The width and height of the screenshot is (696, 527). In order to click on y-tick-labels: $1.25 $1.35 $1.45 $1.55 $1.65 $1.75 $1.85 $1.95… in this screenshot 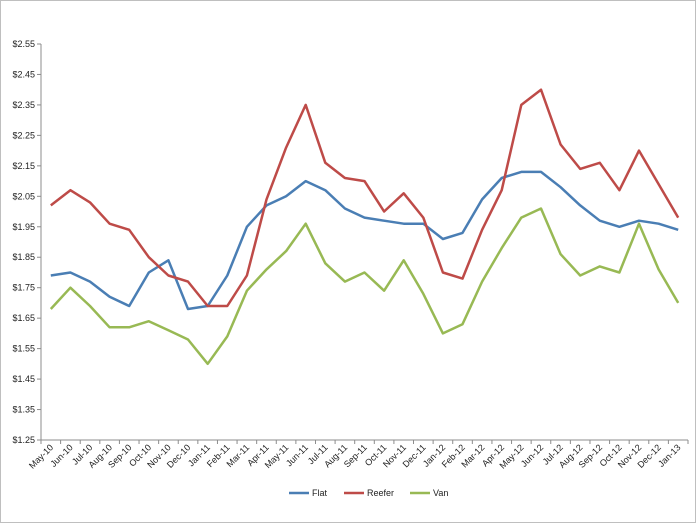, I will do `click(23, 242)`.